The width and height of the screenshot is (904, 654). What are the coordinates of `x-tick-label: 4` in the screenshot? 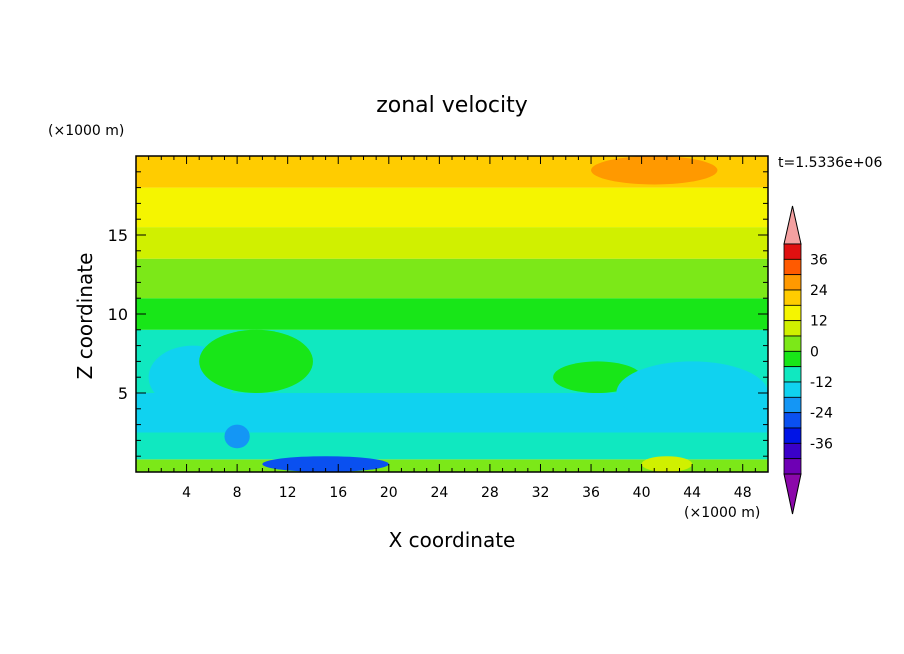 It's located at (186, 493).